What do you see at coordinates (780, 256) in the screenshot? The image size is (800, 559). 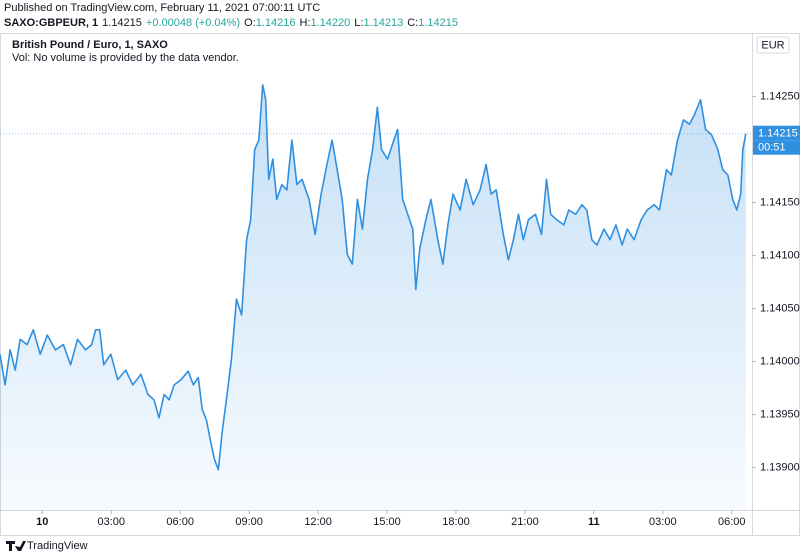 I see `y-tick-label: 1.14100` at bounding box center [780, 256].